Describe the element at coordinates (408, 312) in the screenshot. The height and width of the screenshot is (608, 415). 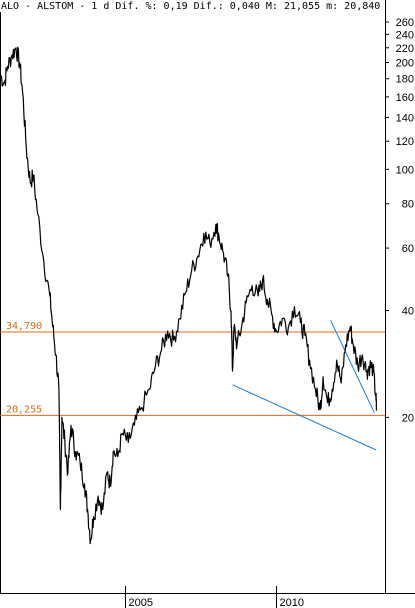
I see `y-tick-label: 40` at that location.